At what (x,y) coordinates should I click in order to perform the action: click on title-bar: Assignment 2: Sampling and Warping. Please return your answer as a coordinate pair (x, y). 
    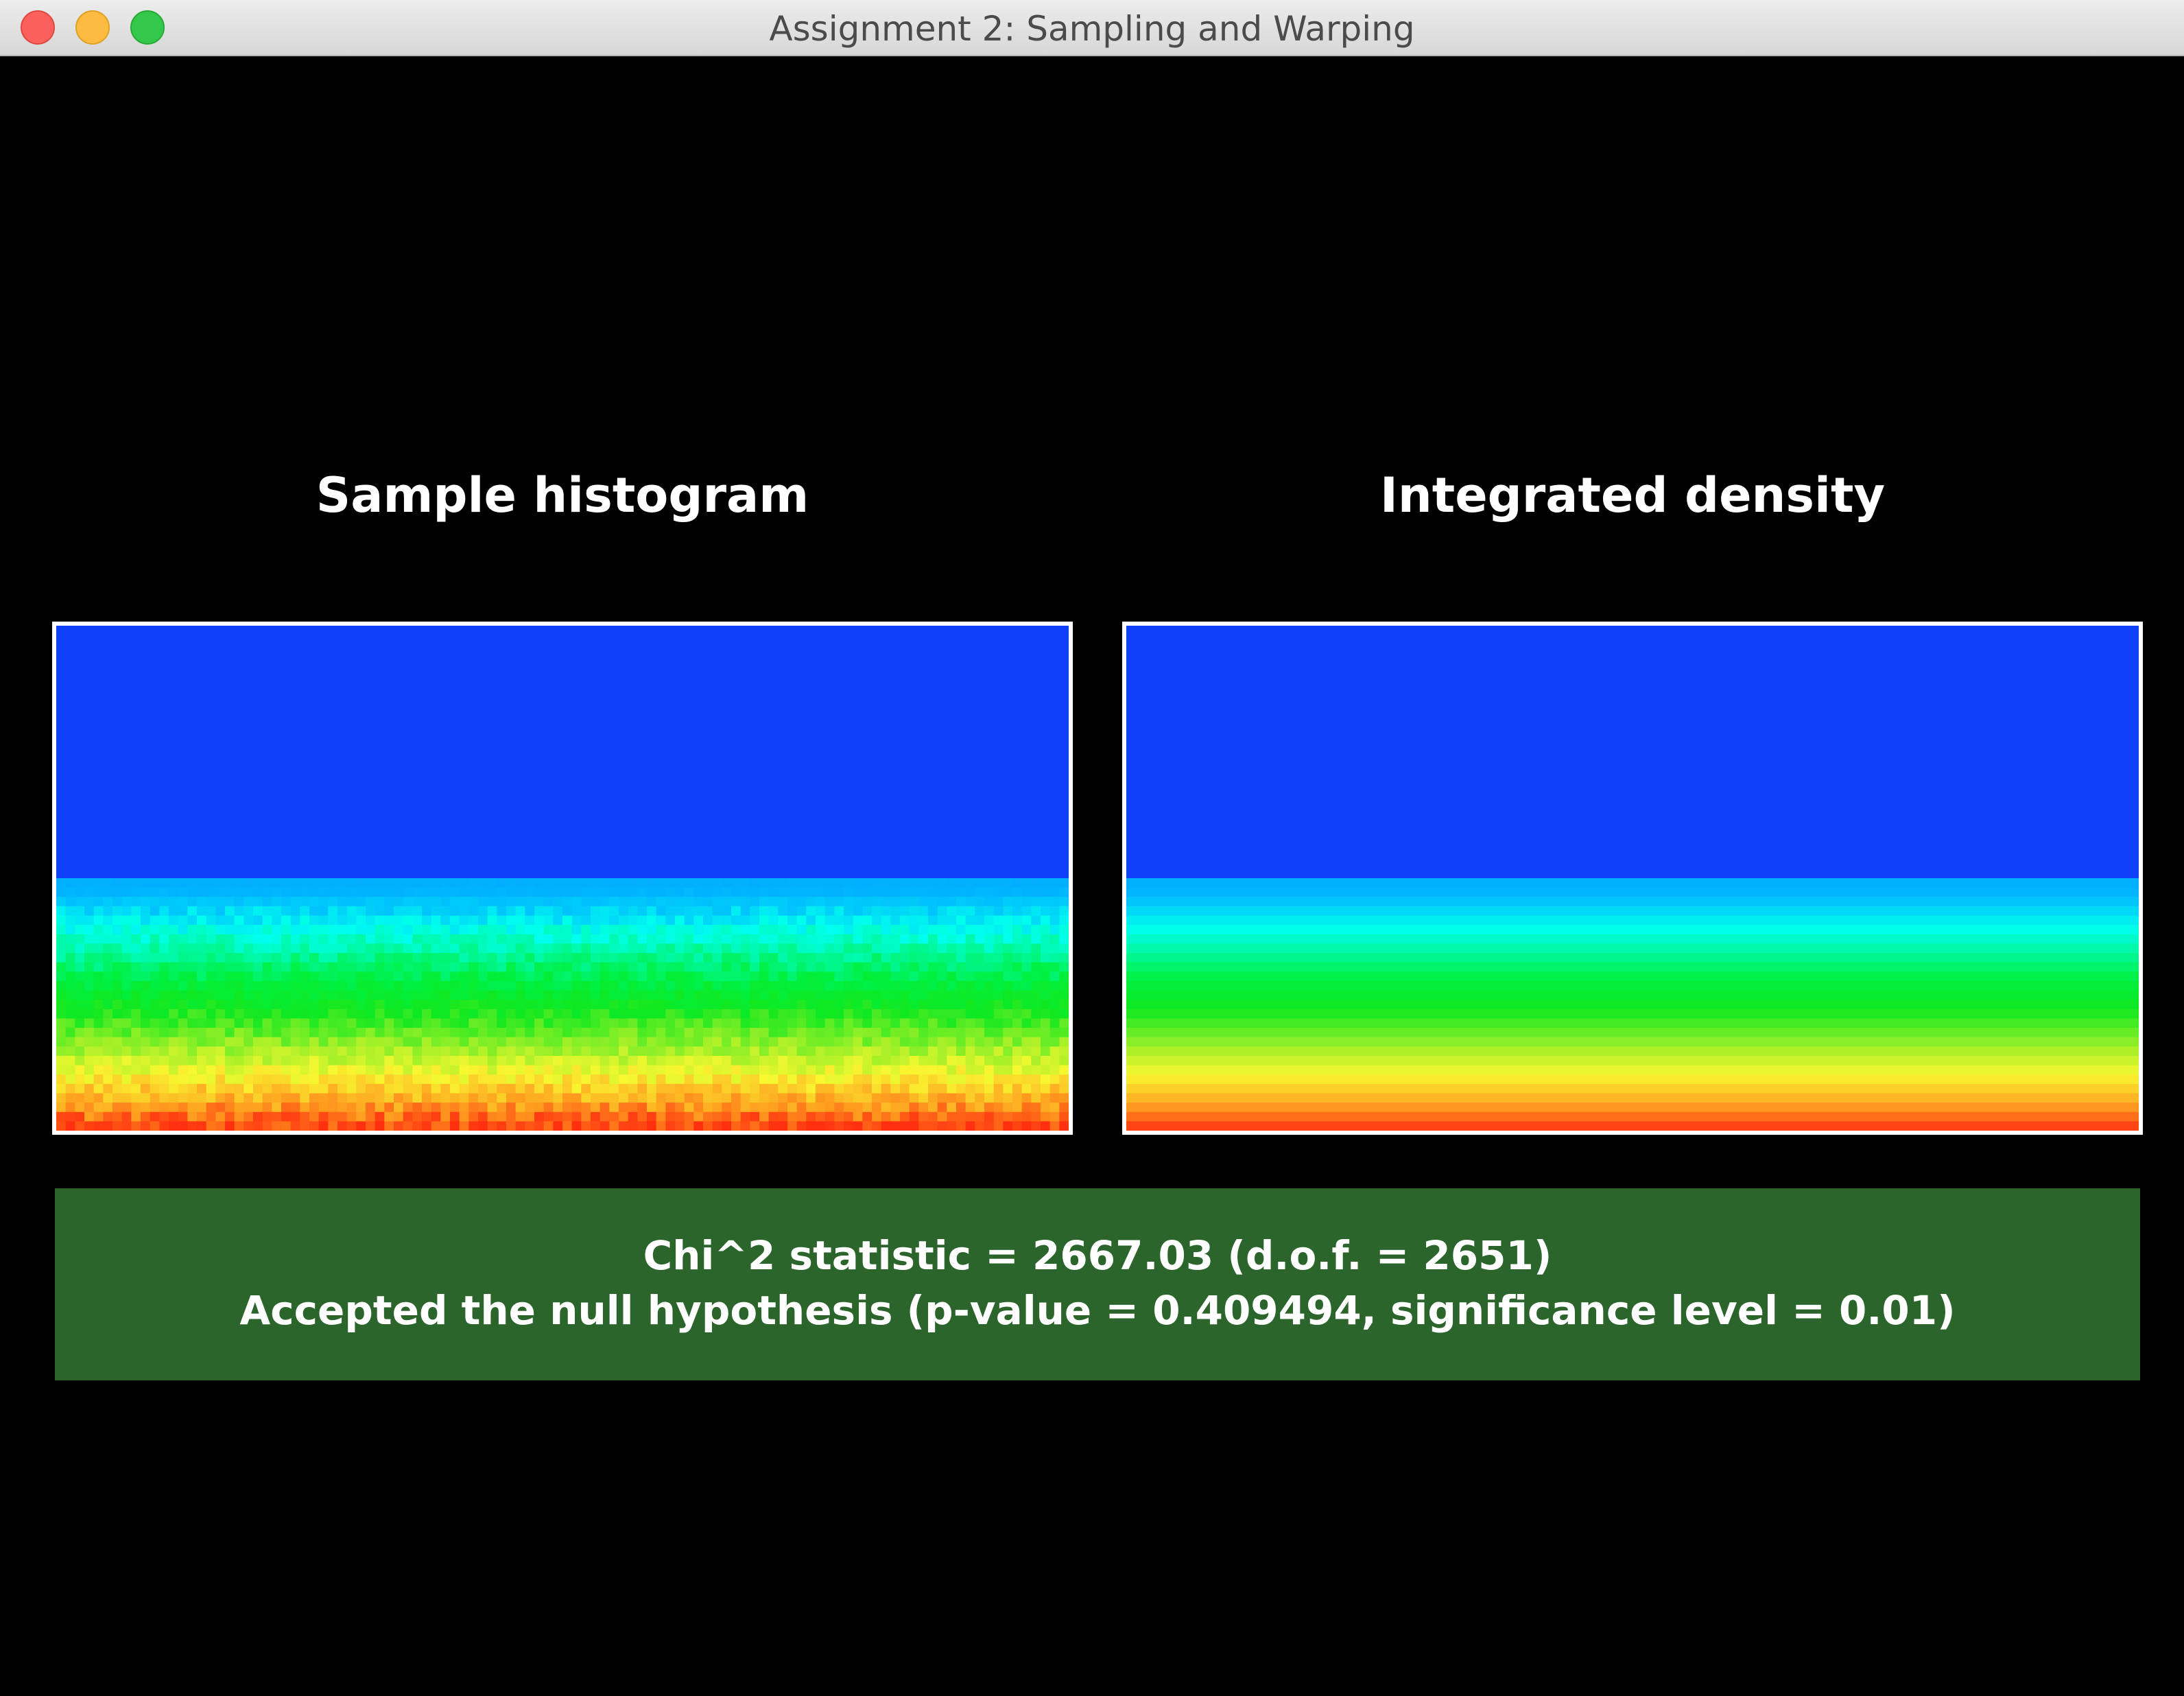
    Looking at the image, I should click on (1092, 28).